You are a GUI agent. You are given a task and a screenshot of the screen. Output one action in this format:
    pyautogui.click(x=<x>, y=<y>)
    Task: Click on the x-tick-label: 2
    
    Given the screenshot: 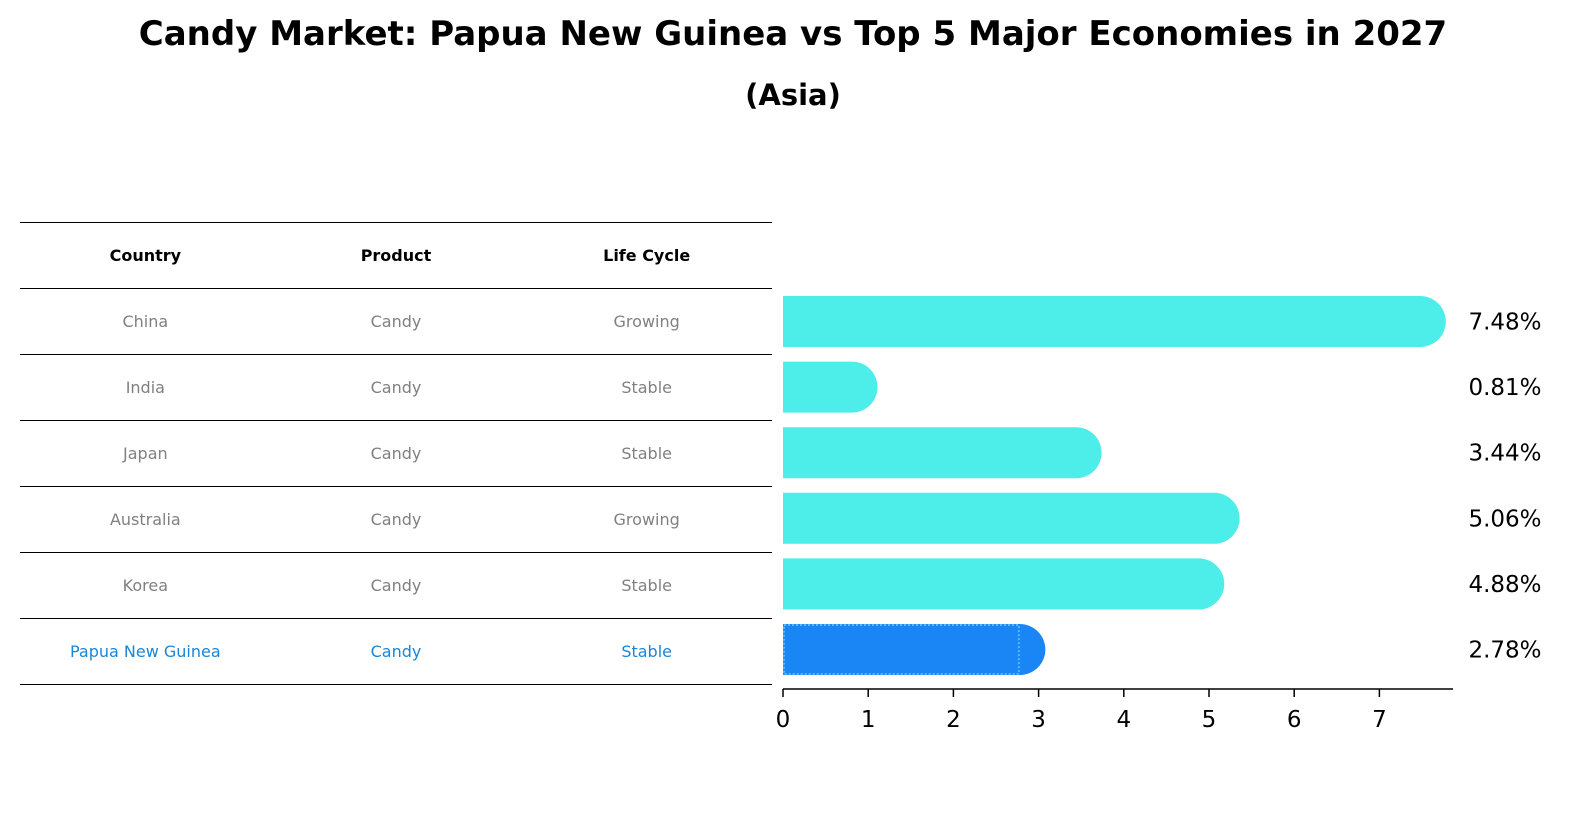 What is the action you would take?
    pyautogui.click(x=953, y=720)
    